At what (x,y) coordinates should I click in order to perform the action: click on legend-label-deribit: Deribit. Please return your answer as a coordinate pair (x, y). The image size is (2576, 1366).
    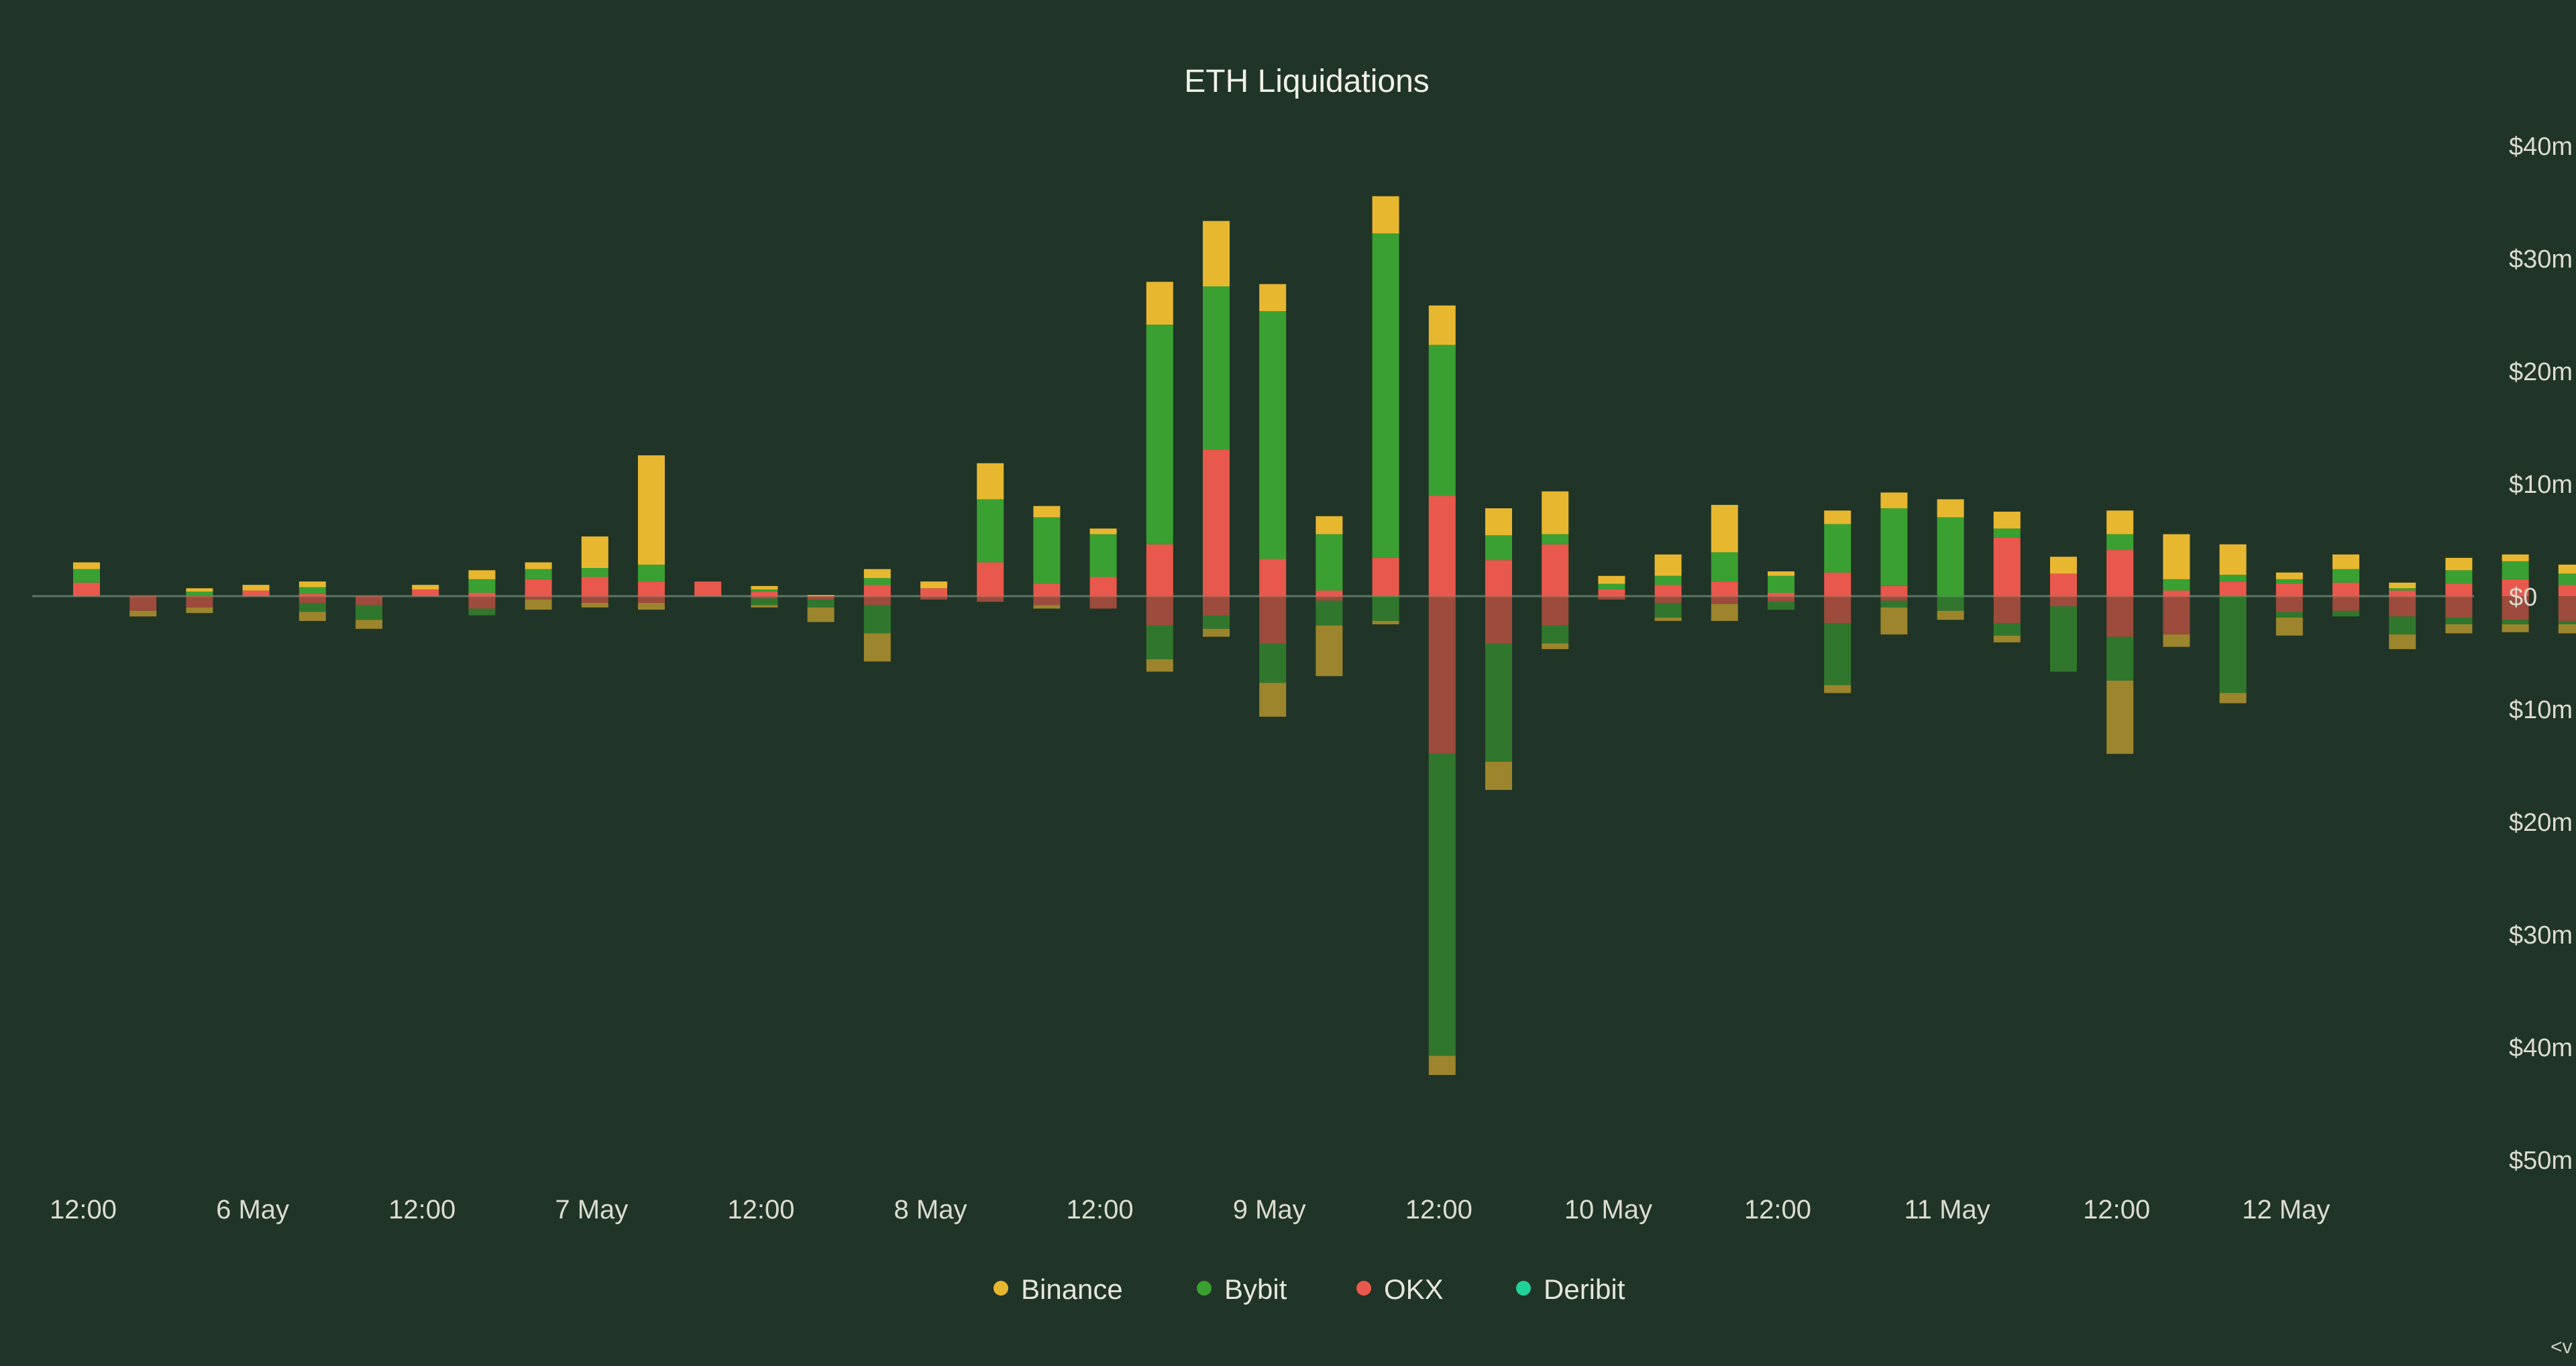
    Looking at the image, I should click on (1584, 1289).